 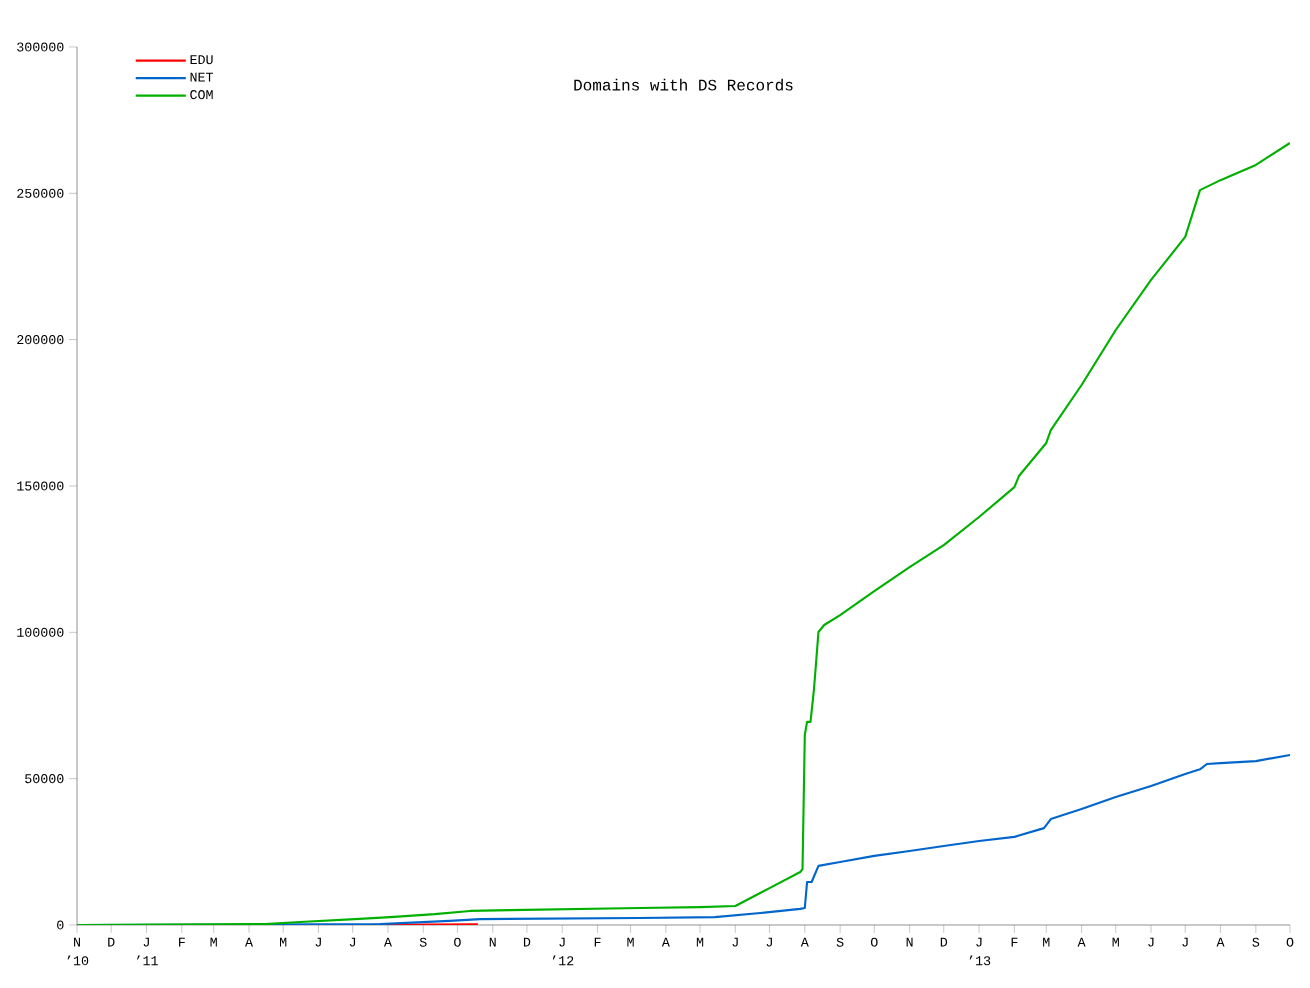 What do you see at coordinates (40, 340) in the screenshot?
I see `y-tick-label: 200000` at bounding box center [40, 340].